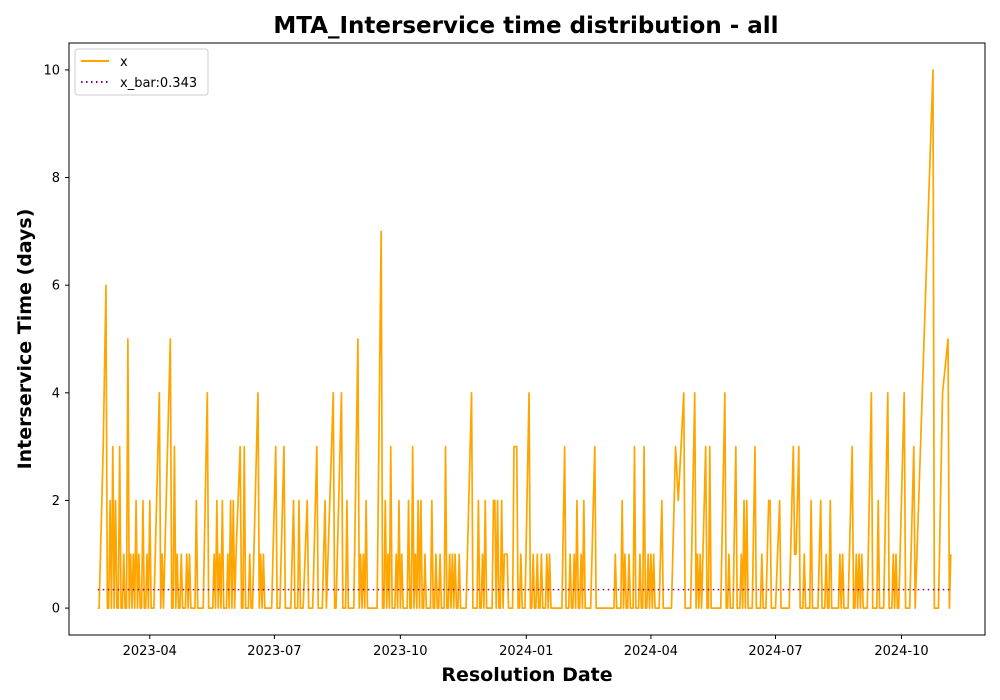  Describe the element at coordinates (141, 72) in the screenshot. I see `legend: x x_bar:0.343` at that location.